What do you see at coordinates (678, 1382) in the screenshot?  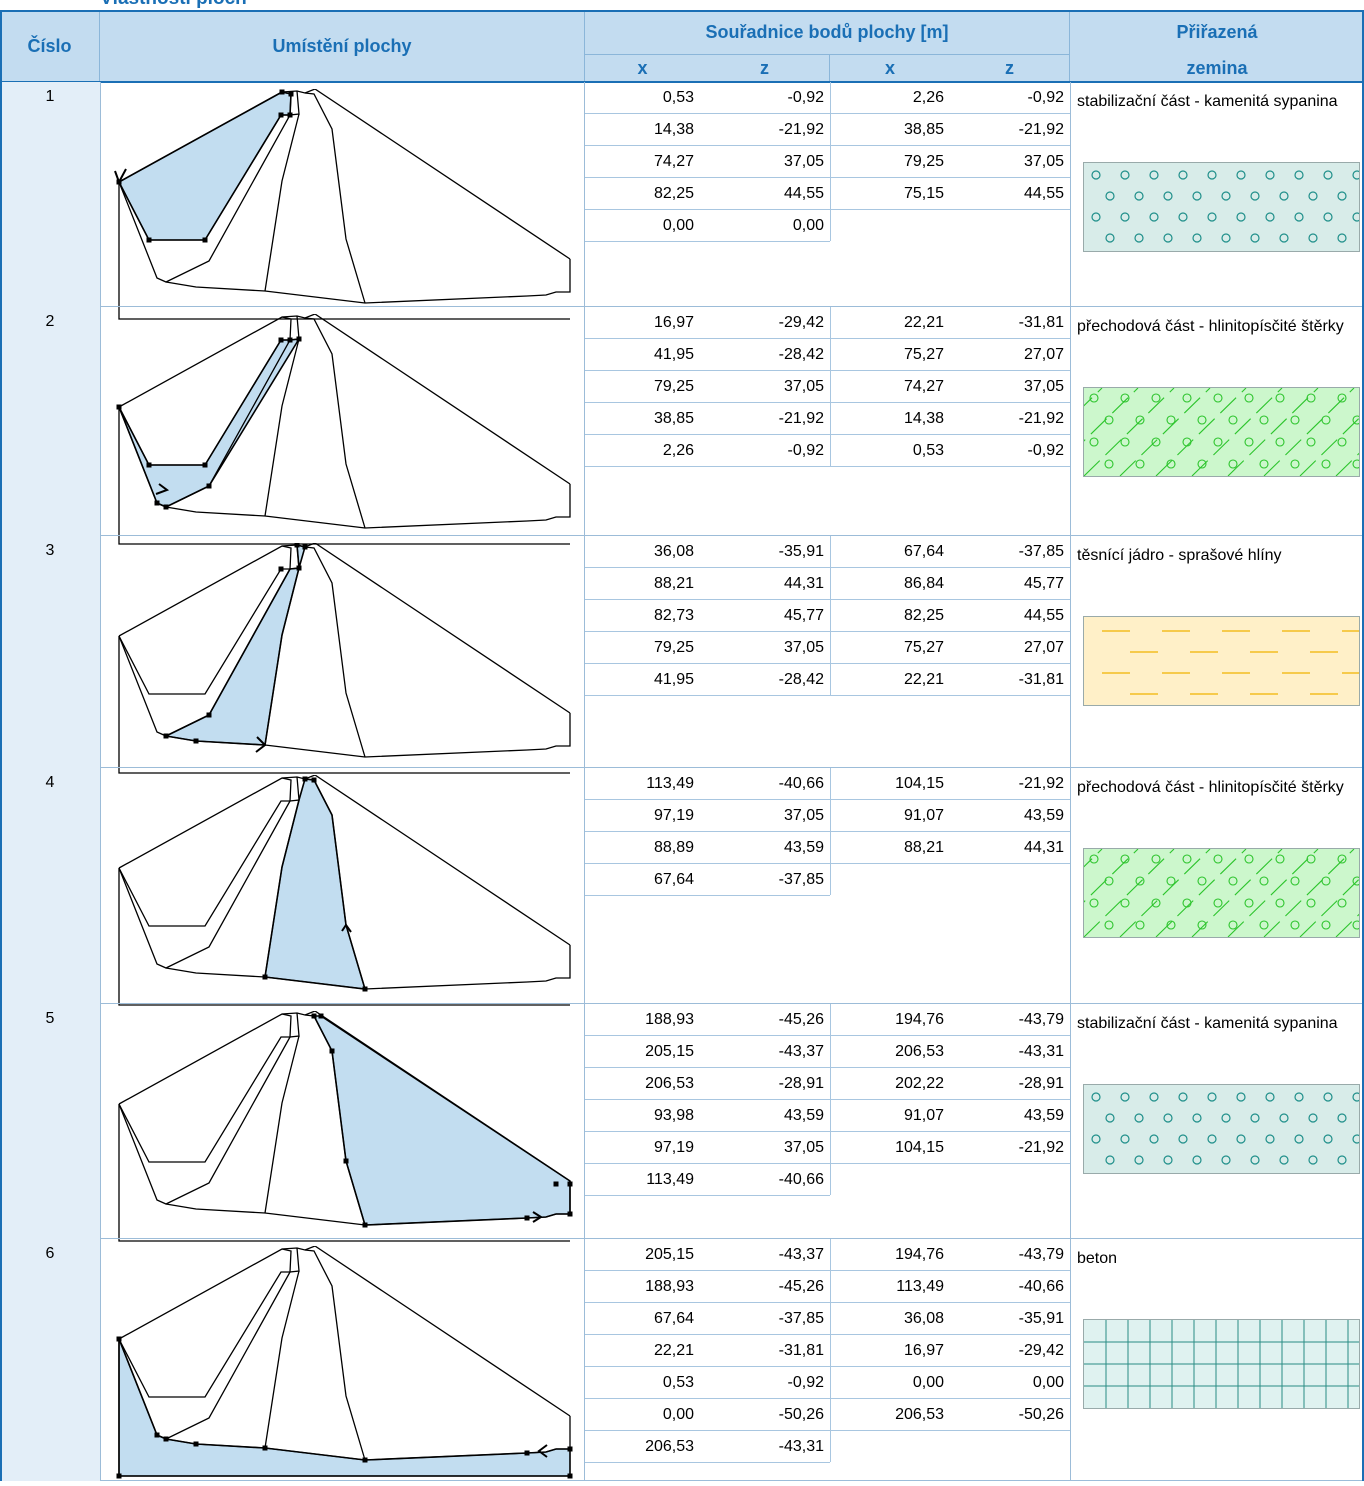 I see `coord-x1-value: 0,53` at bounding box center [678, 1382].